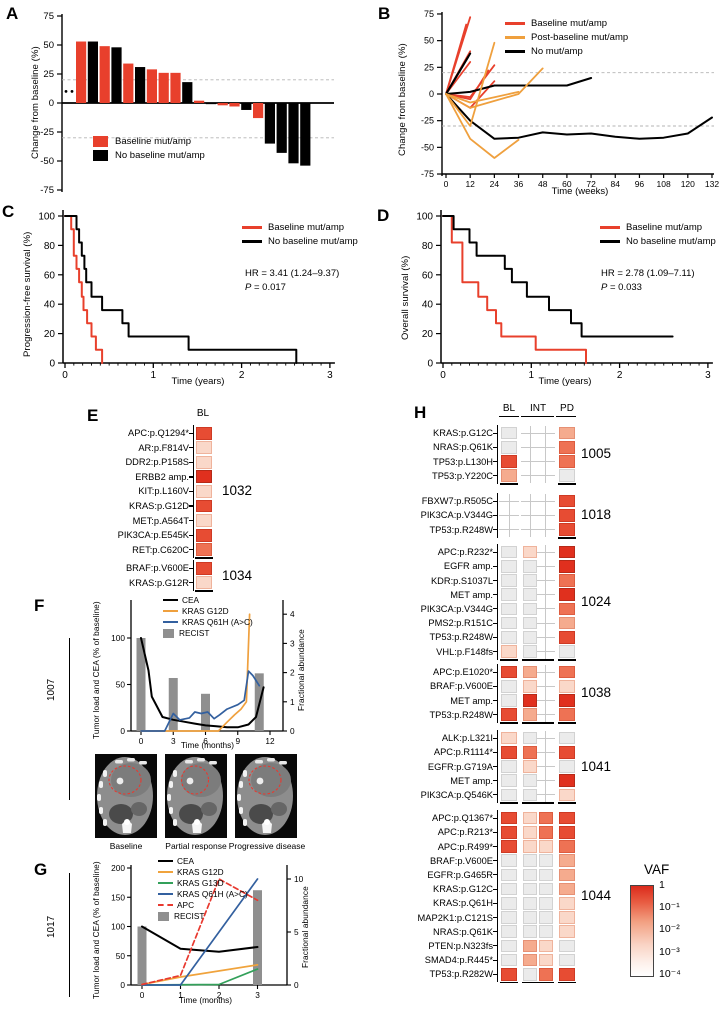 This screenshot has width=720, height=1009. What do you see at coordinates (471, 700) in the screenshot?
I see `gene-label: MET amp.` at bounding box center [471, 700].